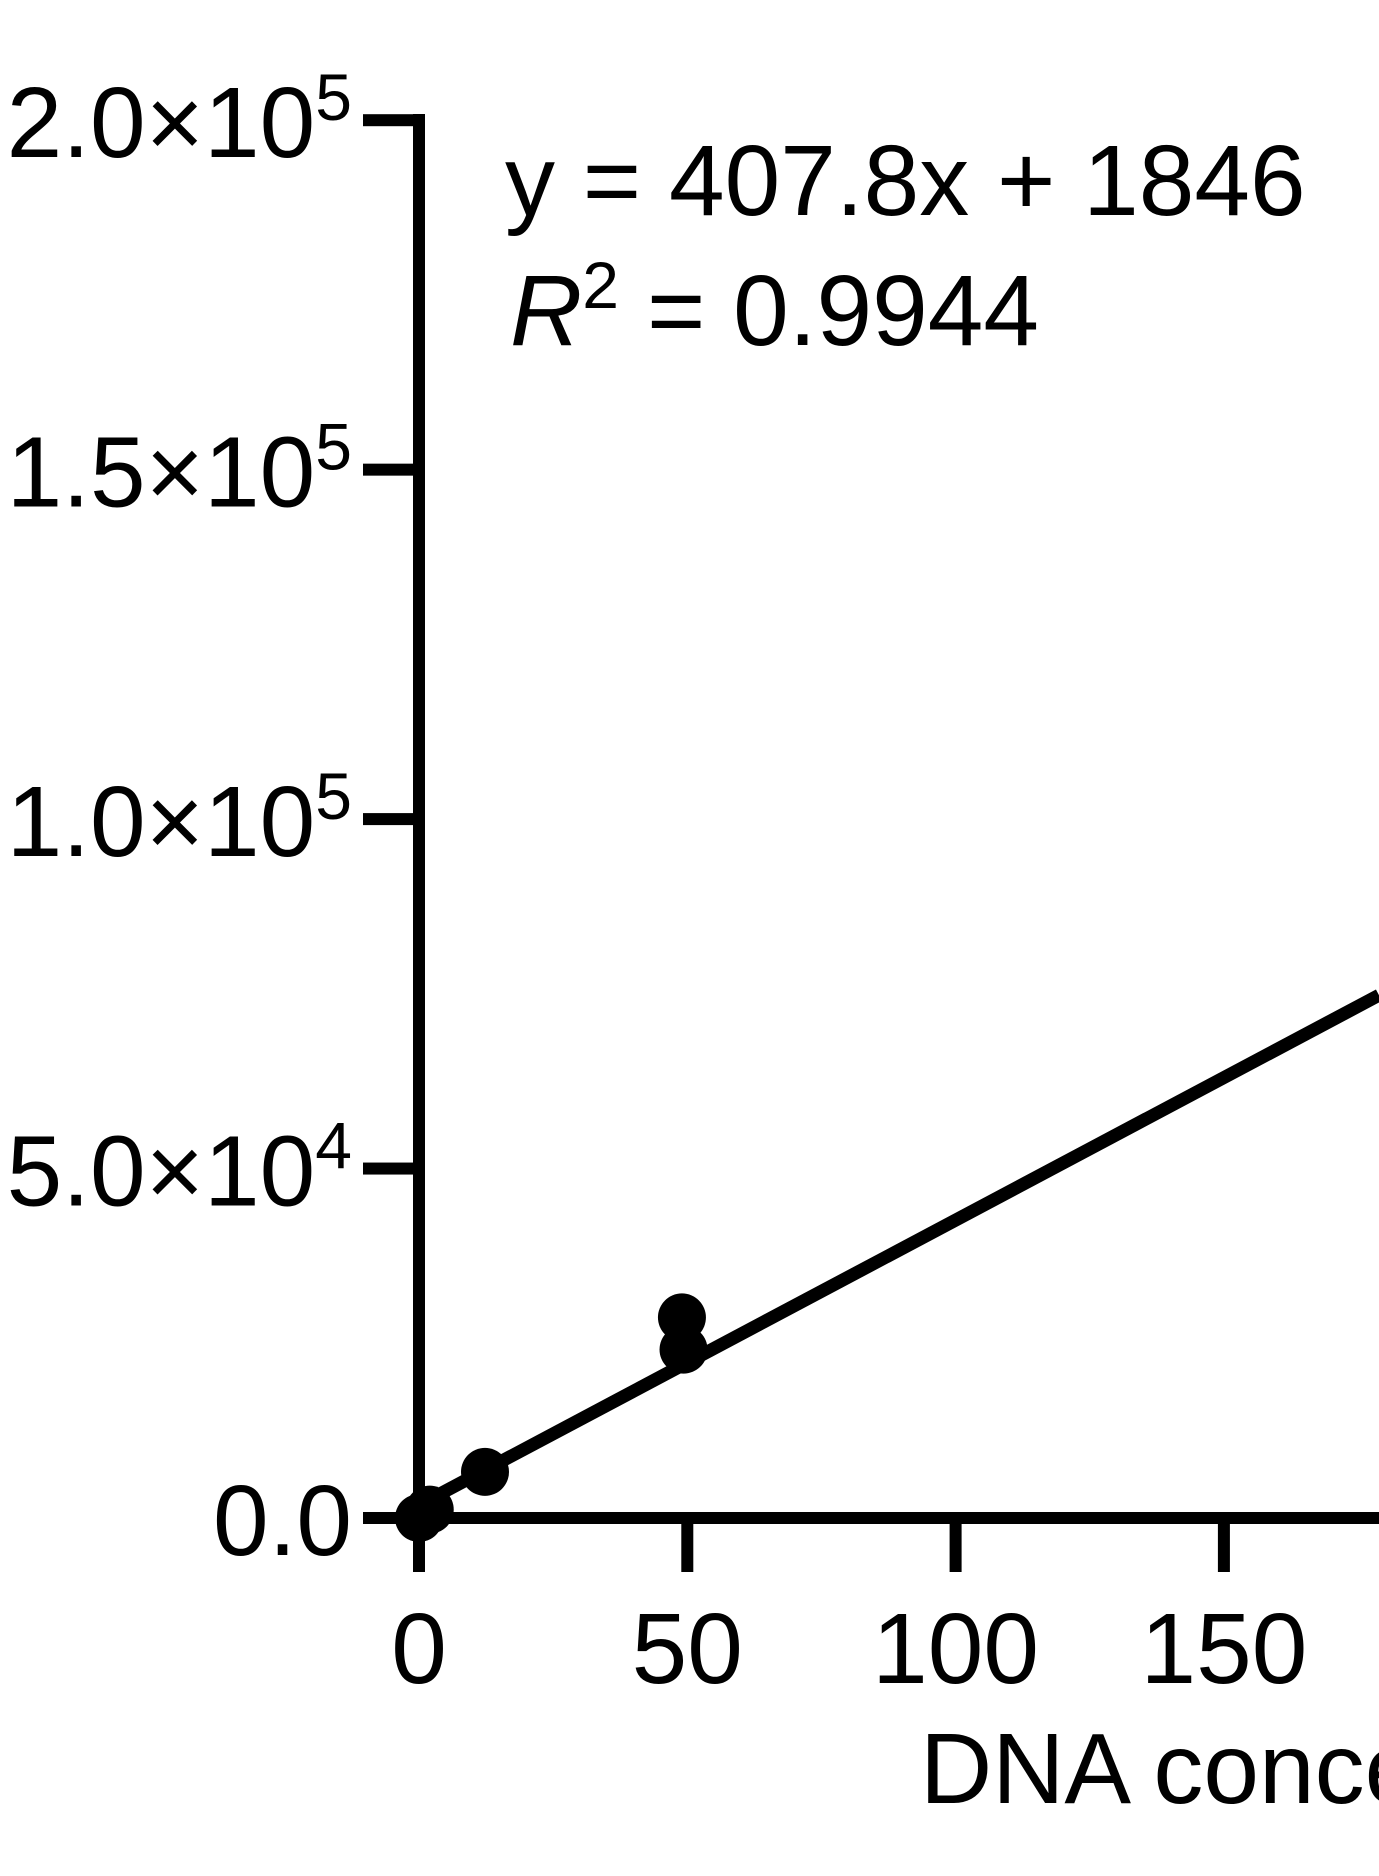 The width and height of the screenshot is (1379, 1876). What do you see at coordinates (600, 285) in the screenshot?
I see `r-squared-superscript: 2` at bounding box center [600, 285].